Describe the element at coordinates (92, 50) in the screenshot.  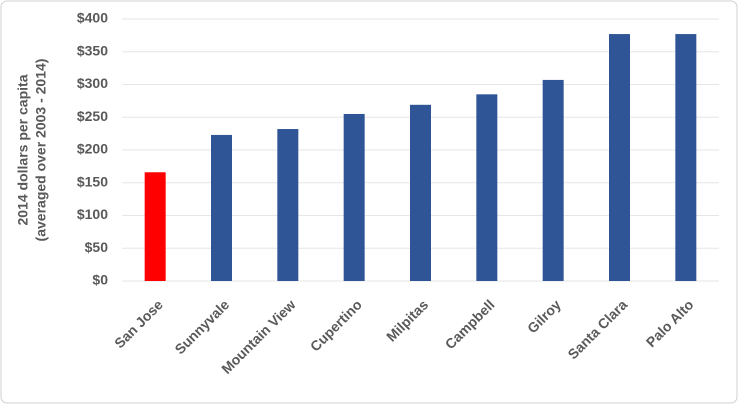
I see `y-tick-label: $350` at that location.